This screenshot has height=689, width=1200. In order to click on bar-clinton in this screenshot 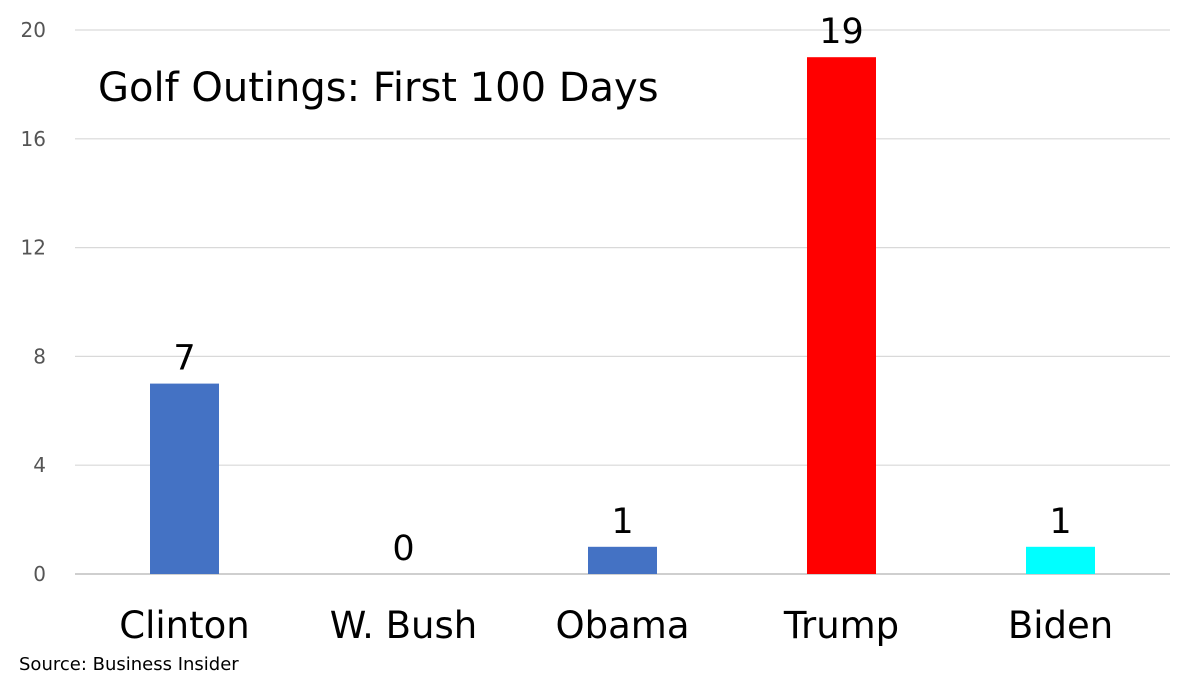, I will do `click(184, 478)`.